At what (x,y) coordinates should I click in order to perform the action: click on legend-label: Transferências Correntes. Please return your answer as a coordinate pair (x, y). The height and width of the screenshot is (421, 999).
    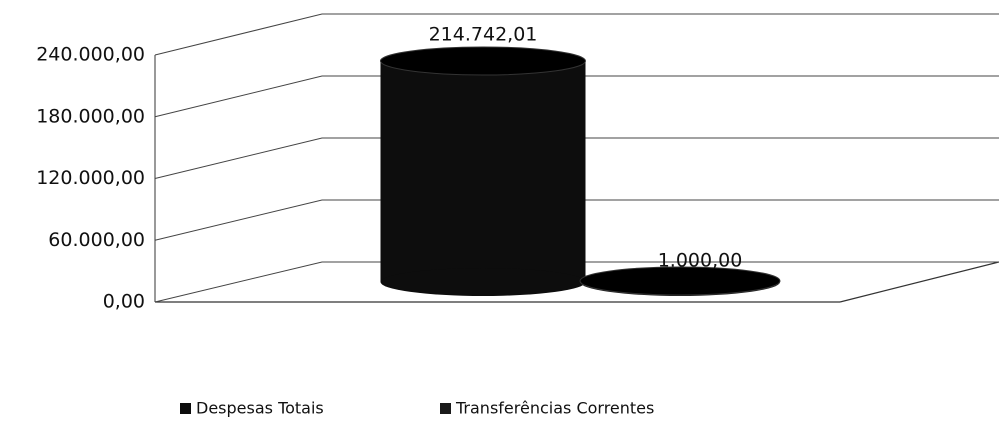
    Looking at the image, I should click on (554, 408).